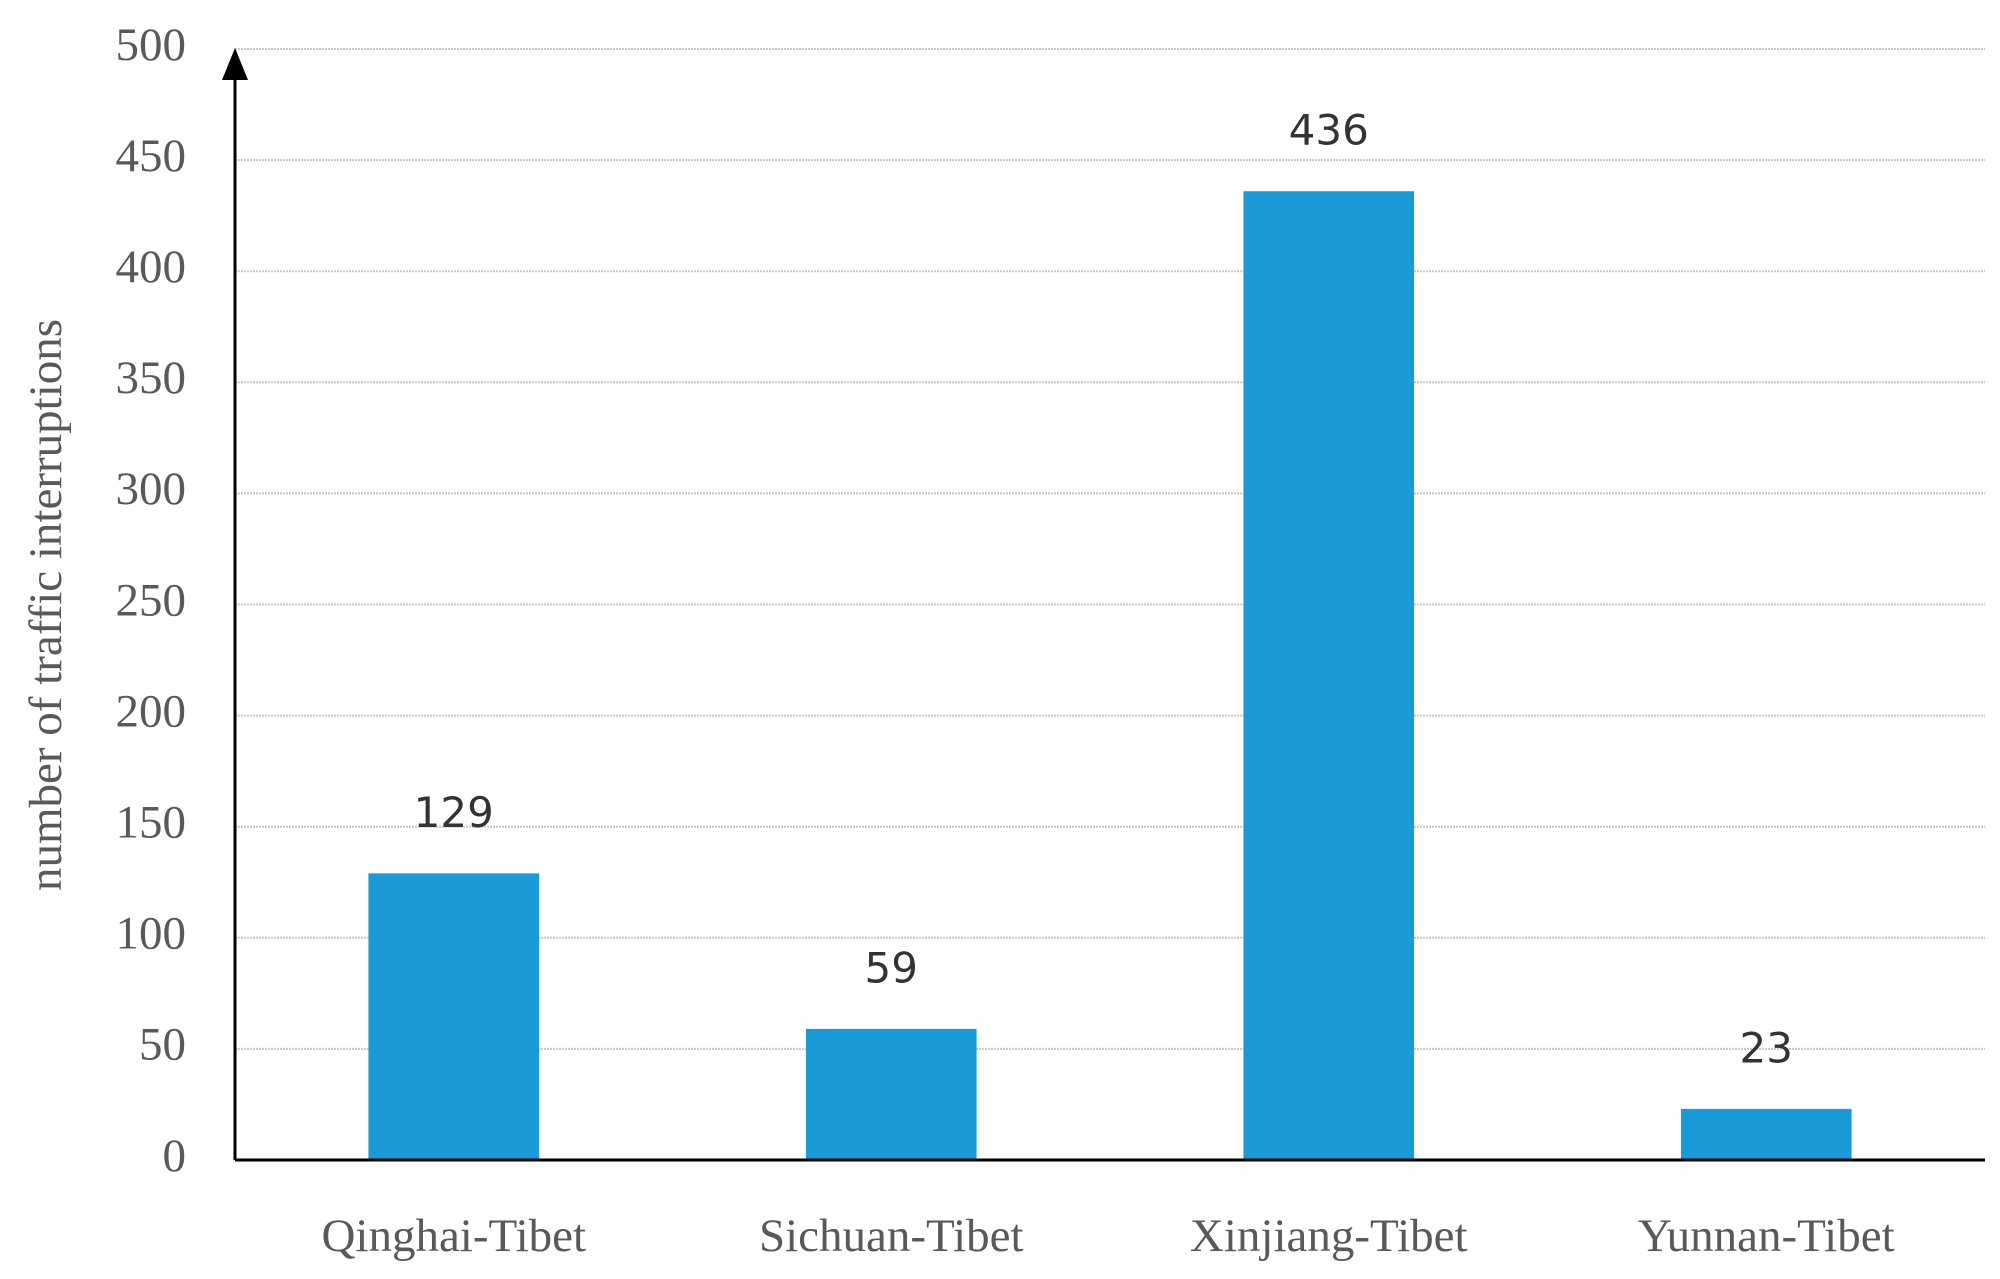  Describe the element at coordinates (162, 1045) in the screenshot. I see `y-tick-label: 50` at that location.